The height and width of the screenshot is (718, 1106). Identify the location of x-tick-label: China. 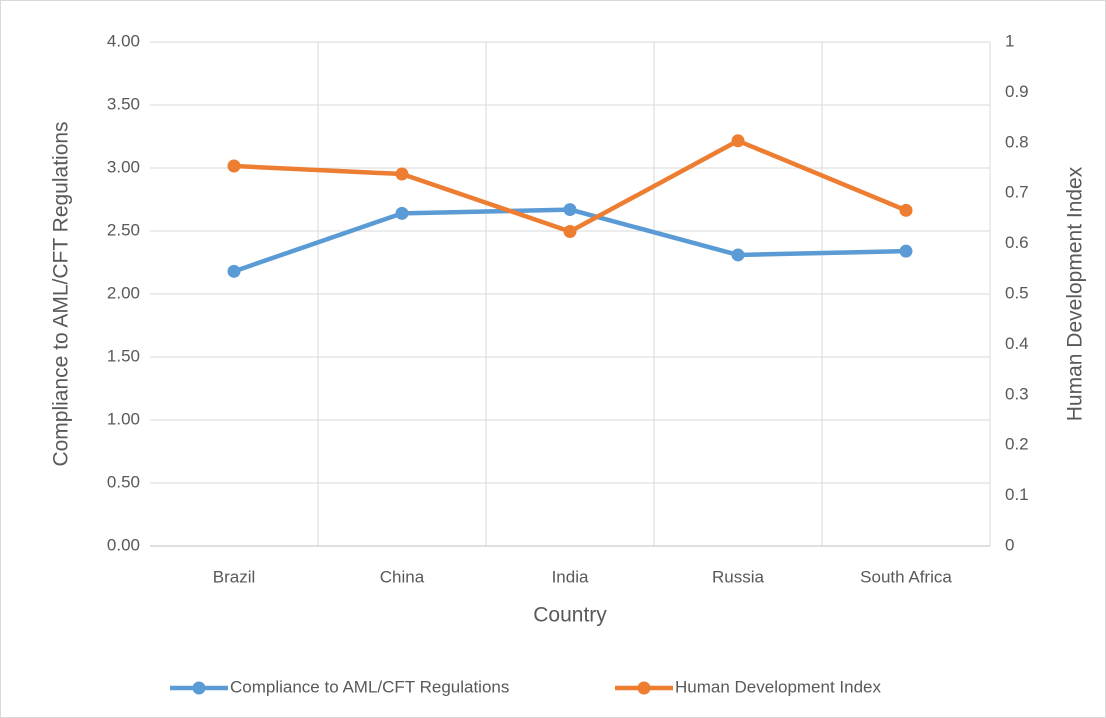
(402, 576).